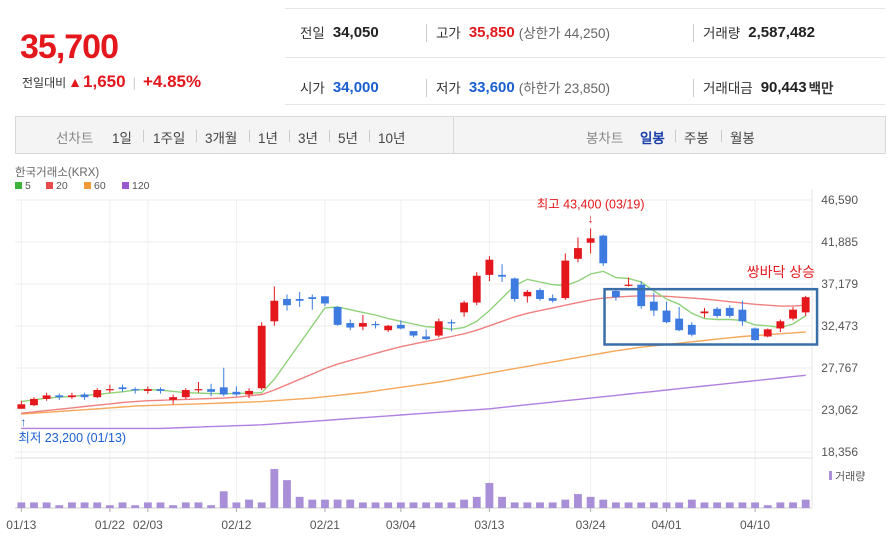 The height and width of the screenshot is (547, 890). I want to click on high-annotation: 최고 43,400 (03/19), so click(591, 204).